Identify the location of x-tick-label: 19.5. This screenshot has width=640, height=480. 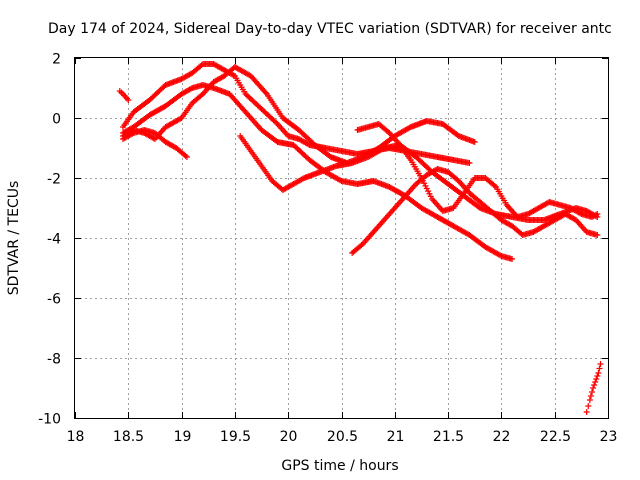
(235, 437).